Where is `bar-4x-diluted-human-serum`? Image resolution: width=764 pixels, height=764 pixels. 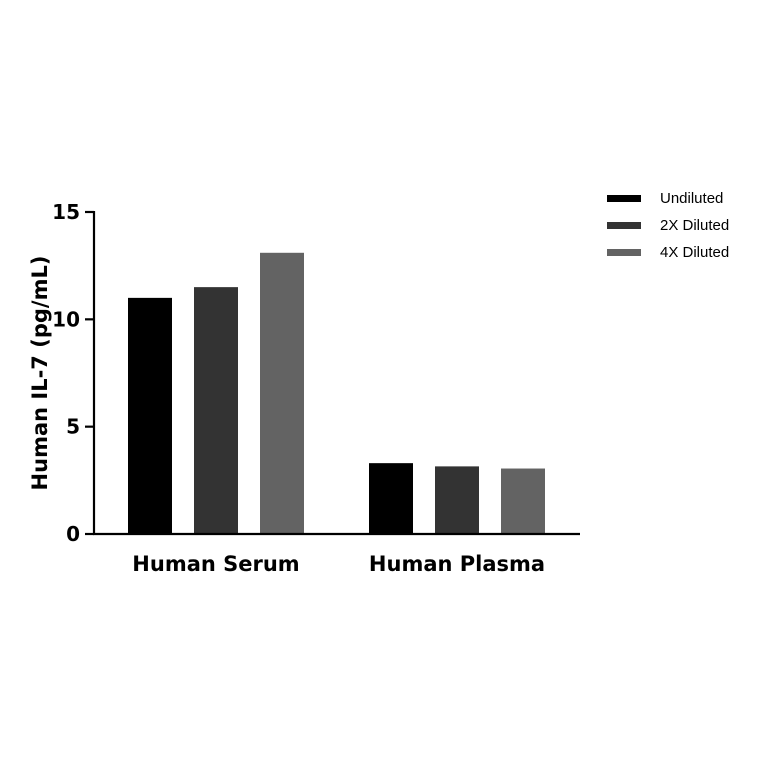
bar-4x-diluted-human-serum is located at coordinates (282, 393).